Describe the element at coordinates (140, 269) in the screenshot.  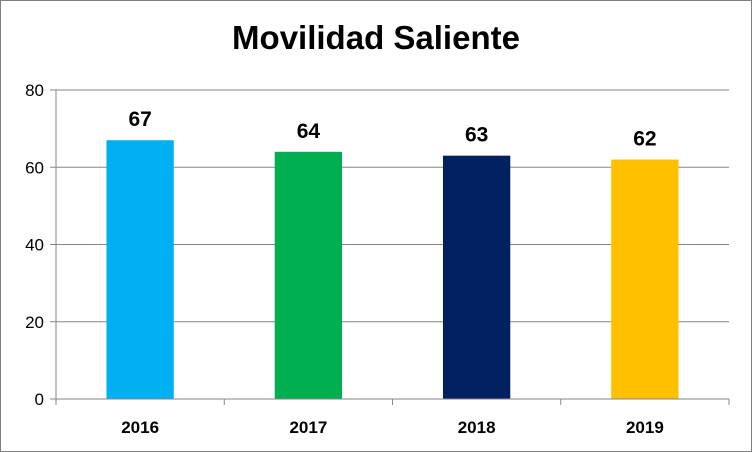
I see `bar-2016` at that location.